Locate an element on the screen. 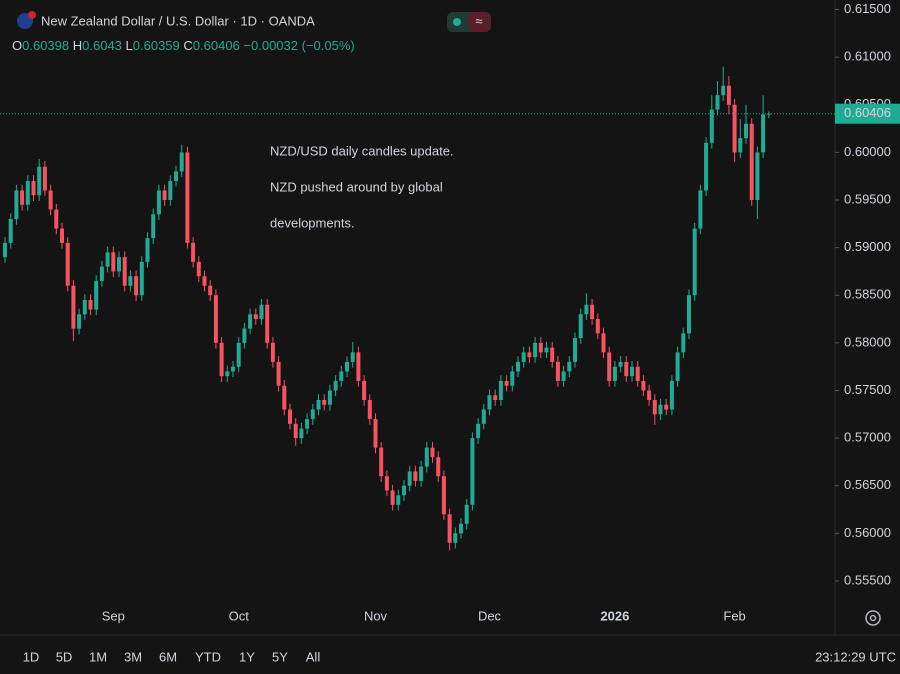 Image resolution: width=900 pixels, height=674 pixels. ohlc-label: H is located at coordinates (77, 45).